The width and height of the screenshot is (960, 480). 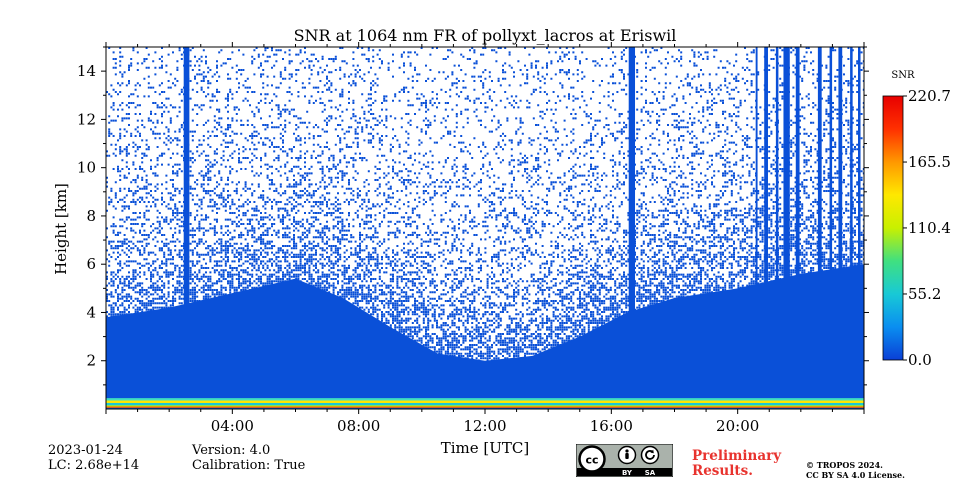 What do you see at coordinates (844, 465) in the screenshot?
I see `copyright-line-1: © TROPOS 2024.` at bounding box center [844, 465].